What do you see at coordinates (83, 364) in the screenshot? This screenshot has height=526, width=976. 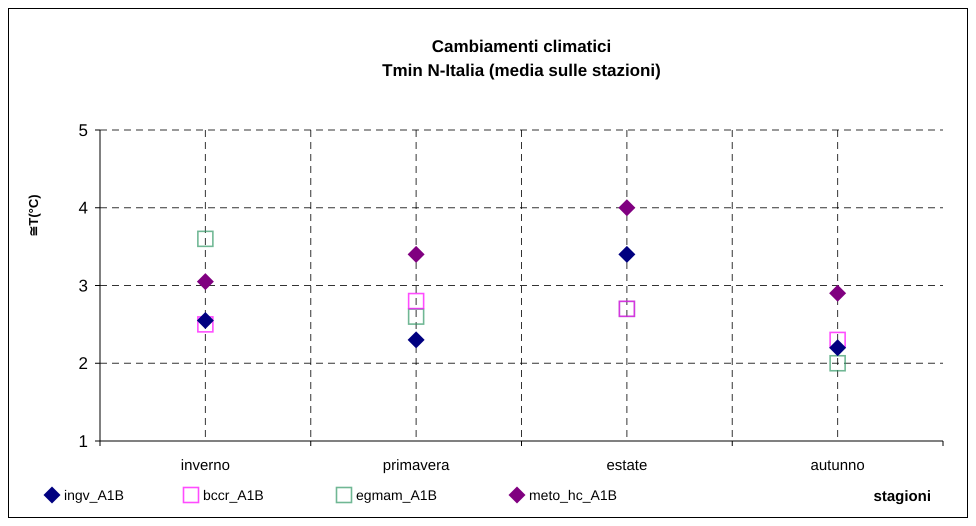 I see `y-tick-label: 2` at bounding box center [83, 364].